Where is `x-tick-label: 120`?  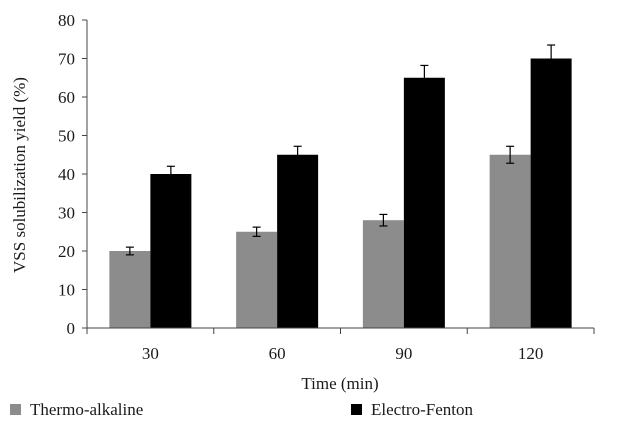
x-tick-label: 120 is located at coordinates (531, 353).